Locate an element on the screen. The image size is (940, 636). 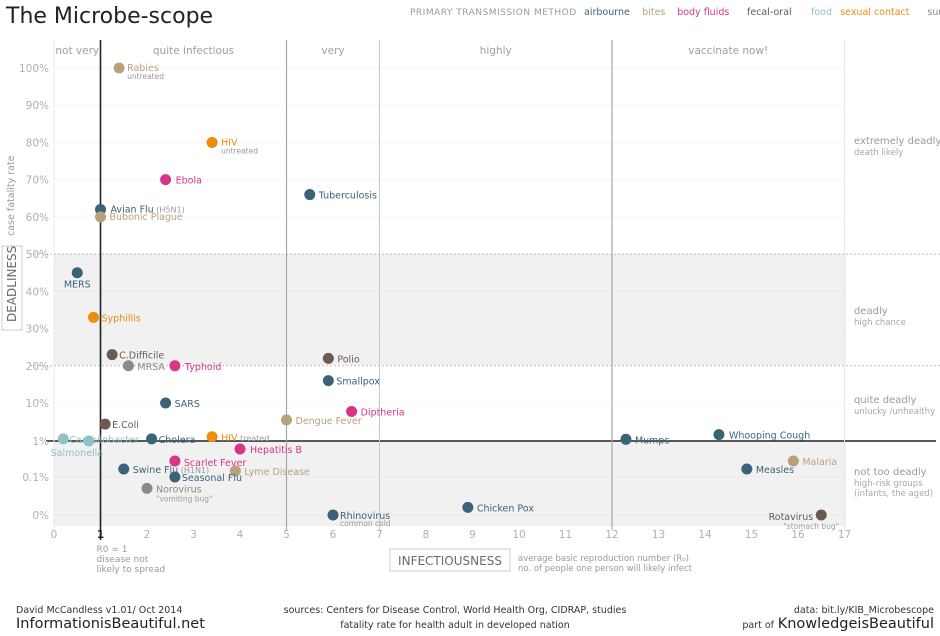
data-point-group: Chicken Pox is located at coordinates (498, 507).